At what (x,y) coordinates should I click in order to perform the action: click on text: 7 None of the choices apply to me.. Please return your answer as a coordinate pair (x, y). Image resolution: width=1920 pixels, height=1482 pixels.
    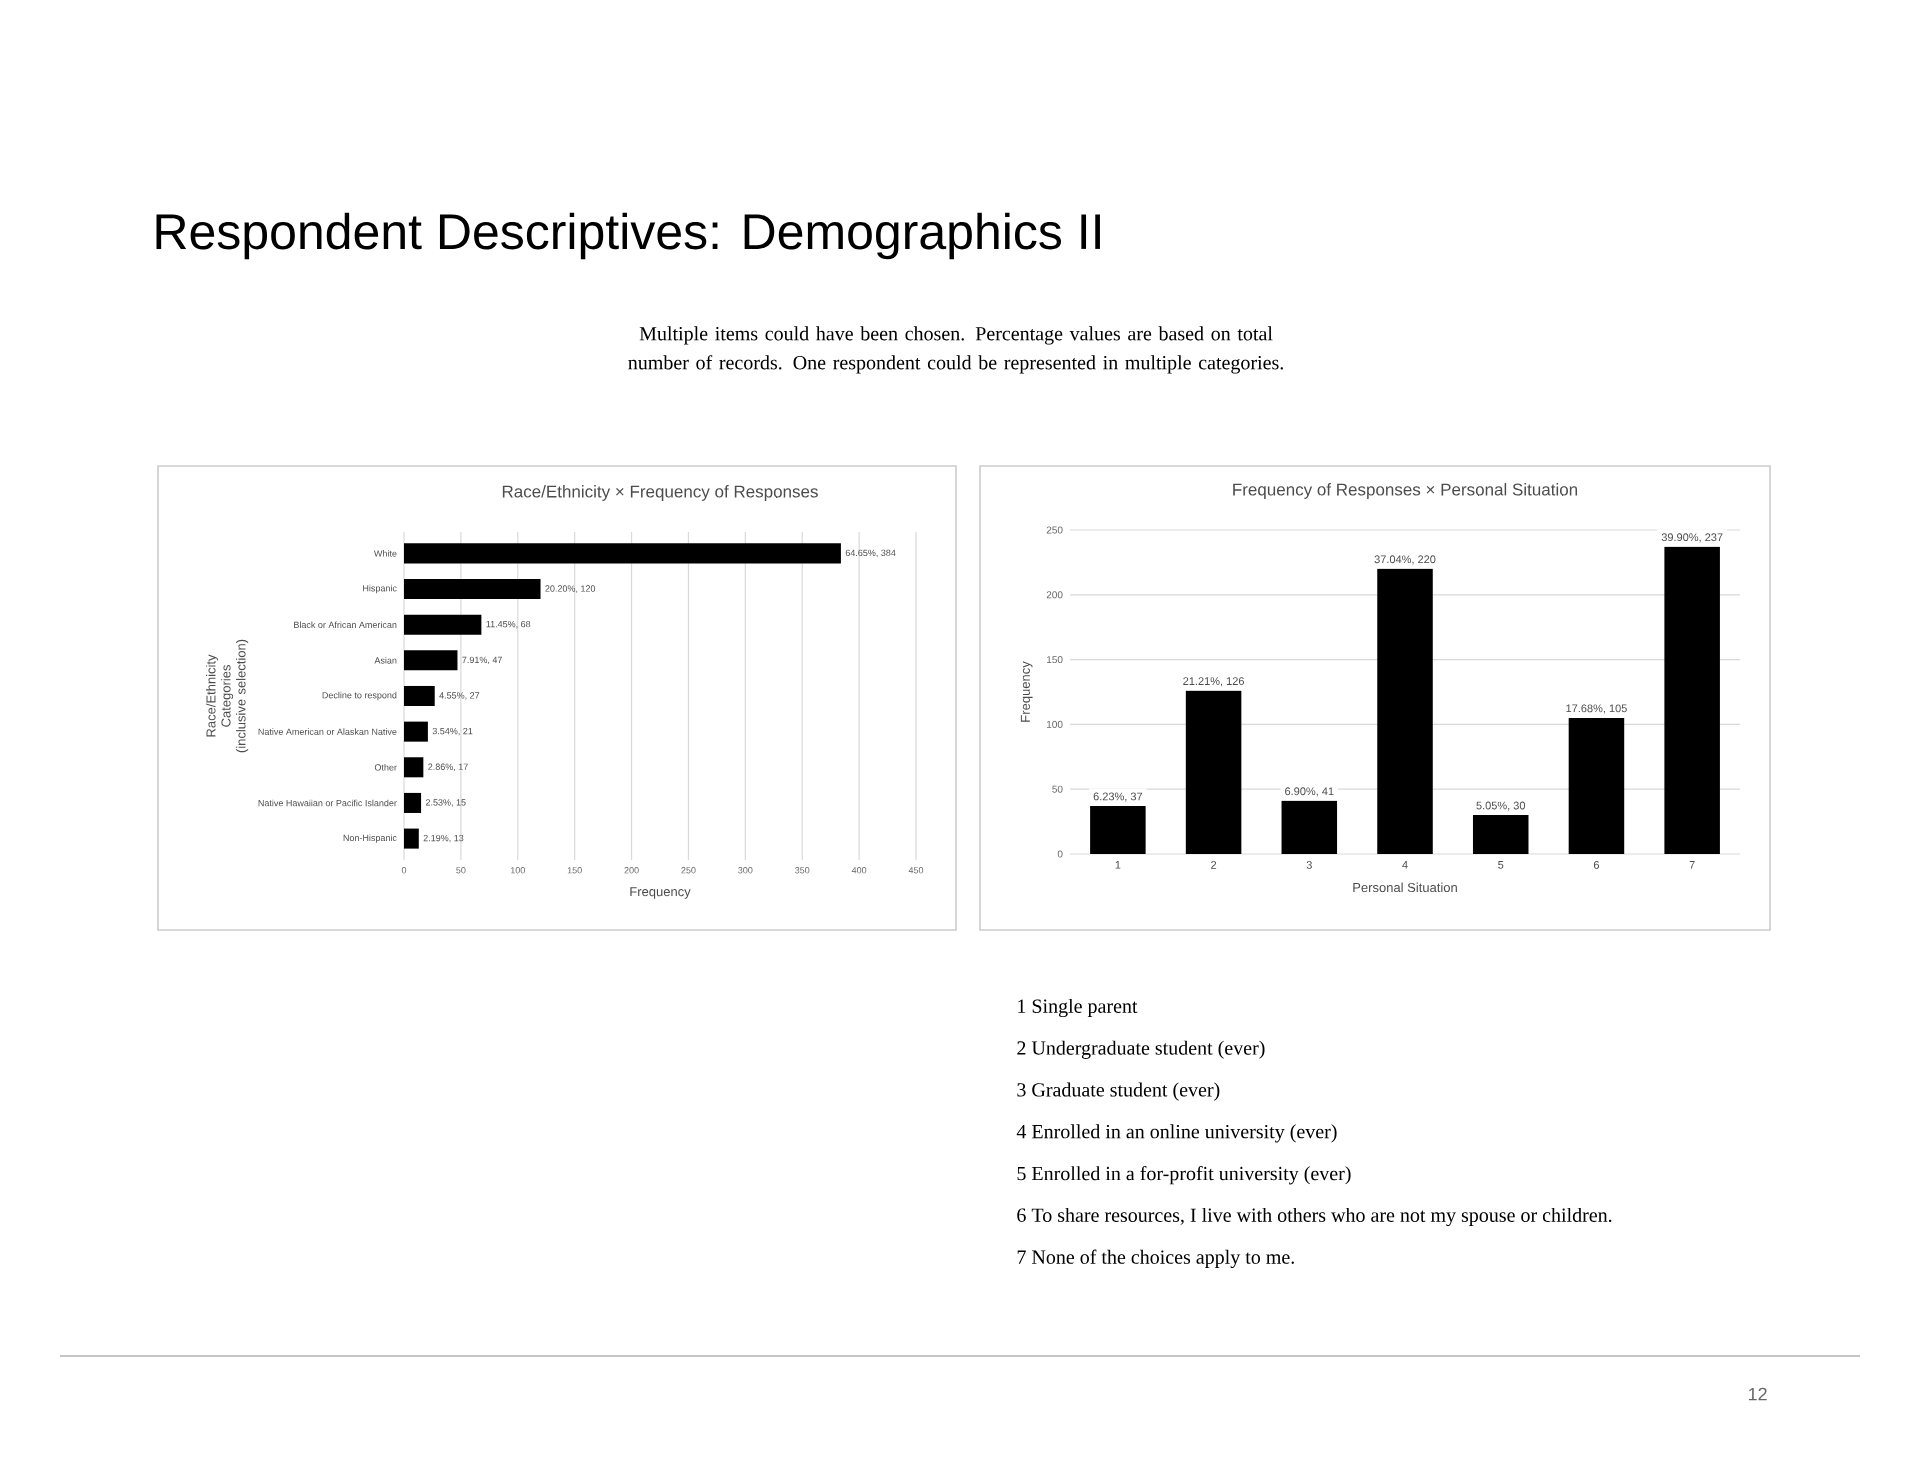
    Looking at the image, I should click on (1155, 1259).